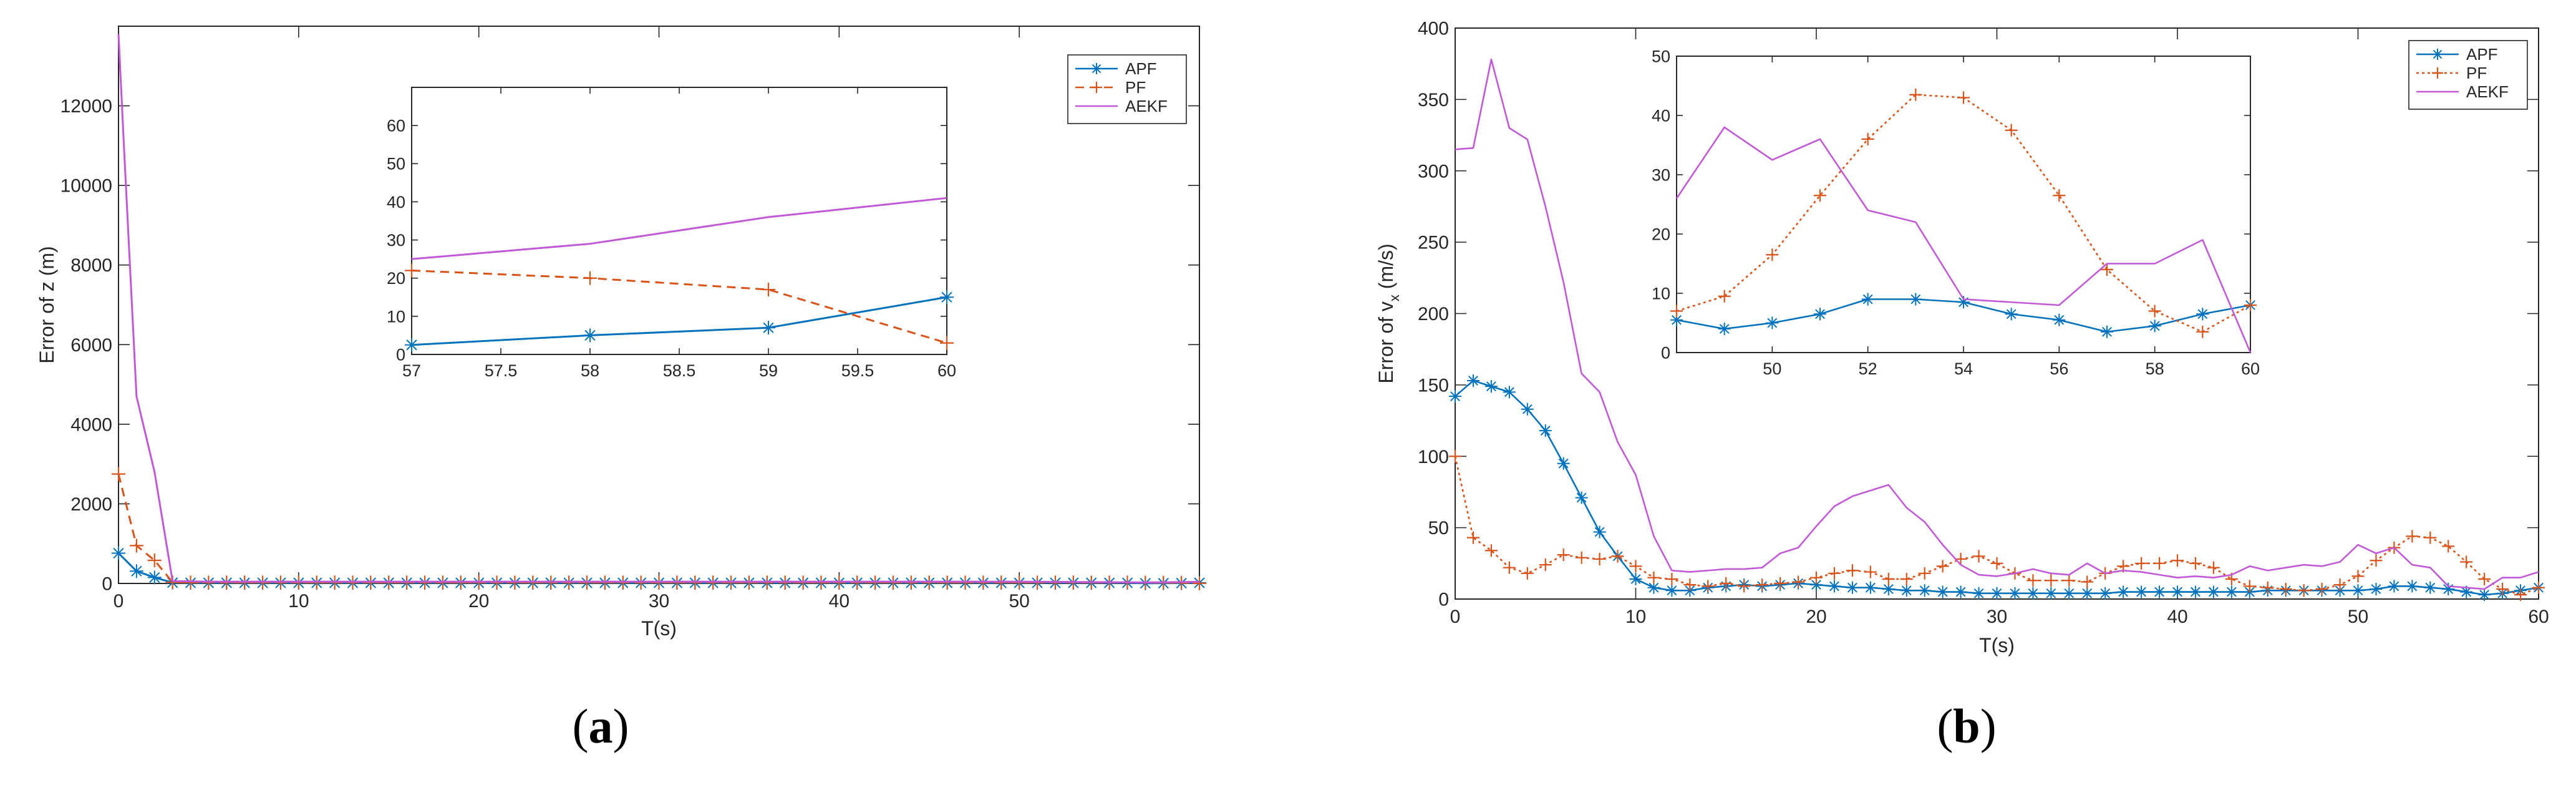 Image resolution: width=2576 pixels, height=785 pixels. I want to click on a-inset-series-pf-line, so click(679, 307).